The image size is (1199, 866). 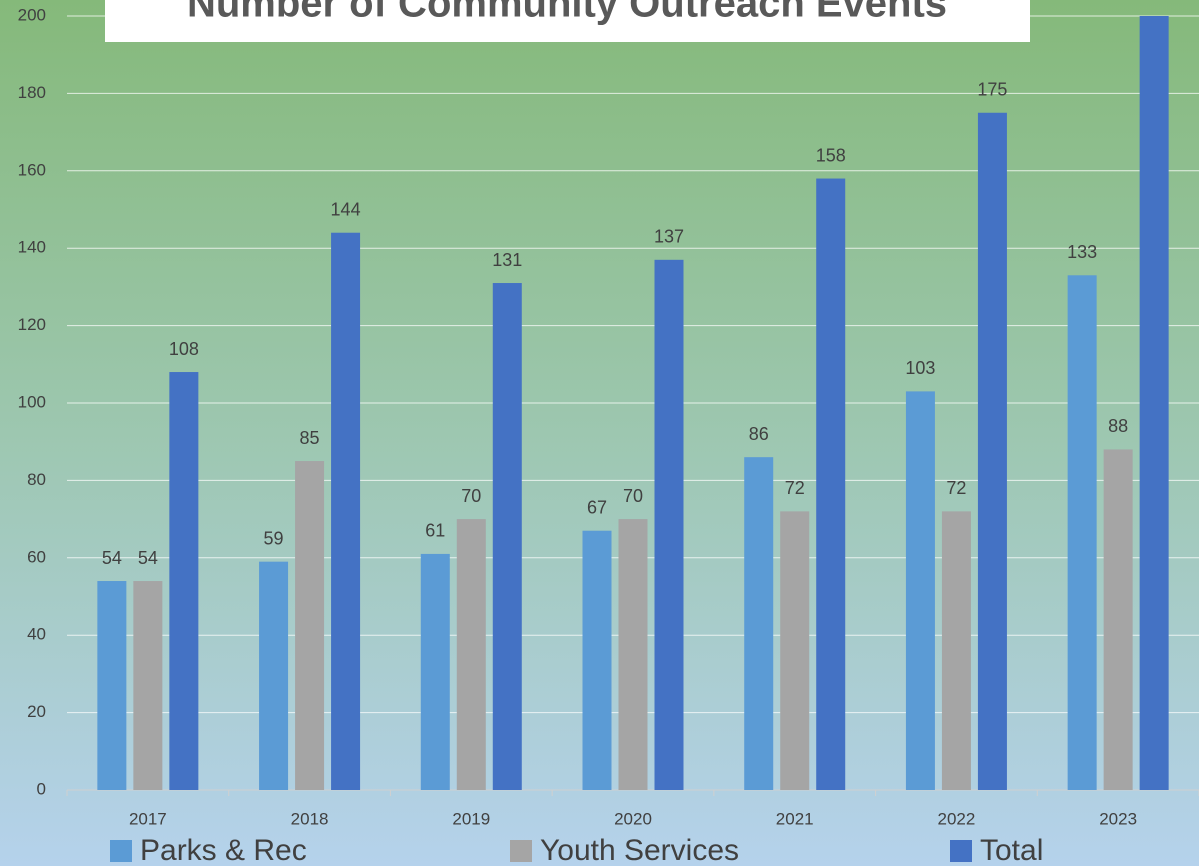 I want to click on value-label: 108, so click(x=184, y=349).